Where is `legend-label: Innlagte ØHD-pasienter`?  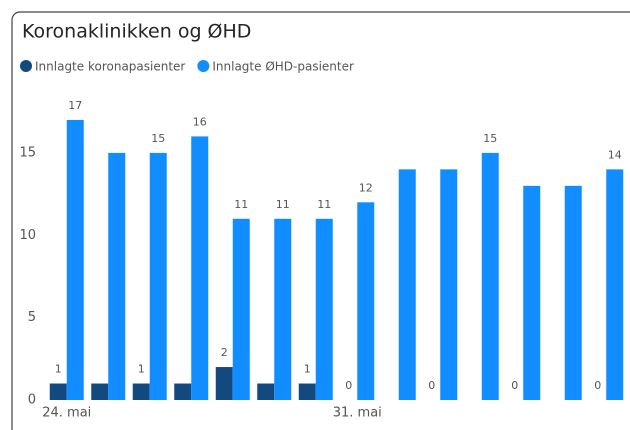
legend-label: Innlagte ØHD-pasienter is located at coordinates (283, 67).